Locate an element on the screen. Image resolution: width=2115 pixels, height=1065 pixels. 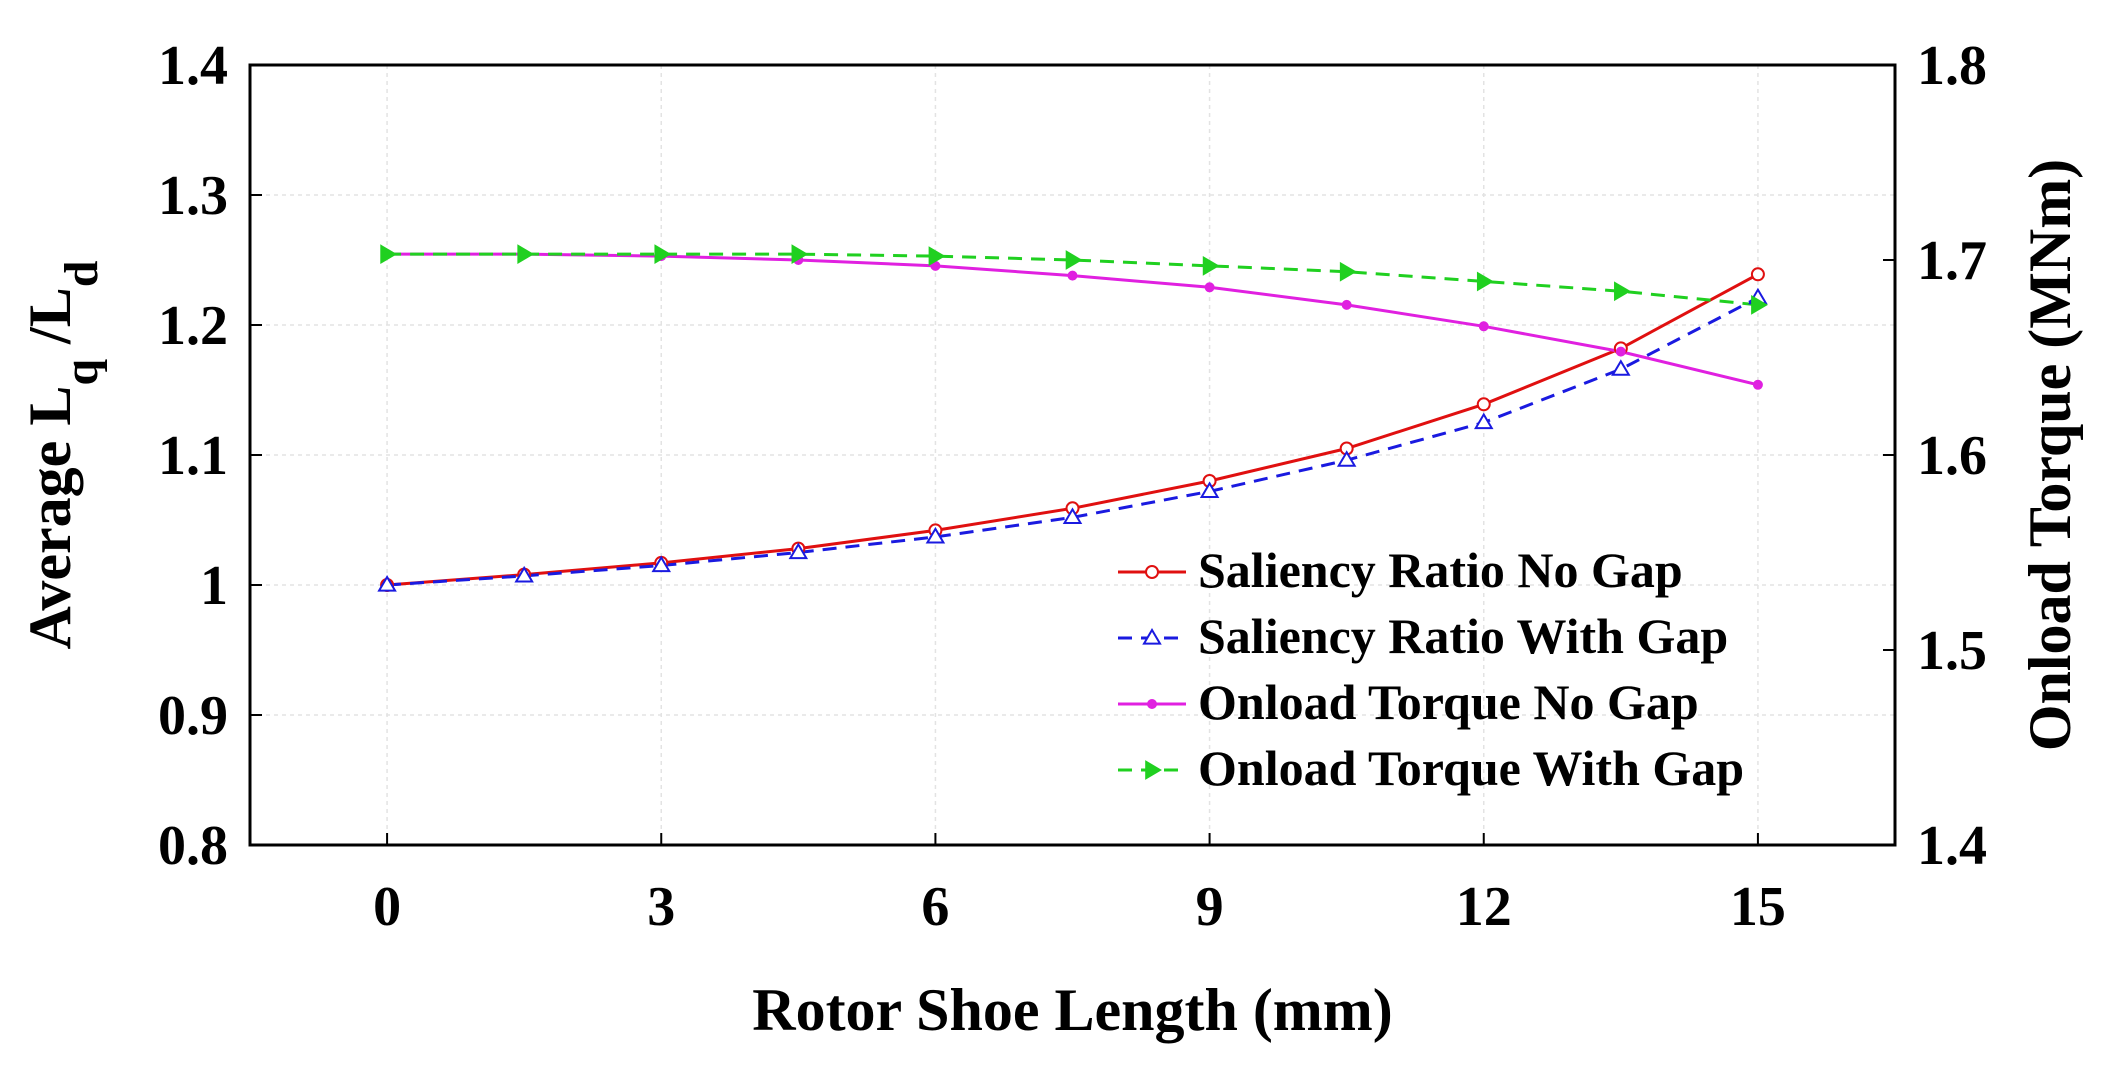
y-left-tick-label: 1.4 is located at coordinates (193, 66).